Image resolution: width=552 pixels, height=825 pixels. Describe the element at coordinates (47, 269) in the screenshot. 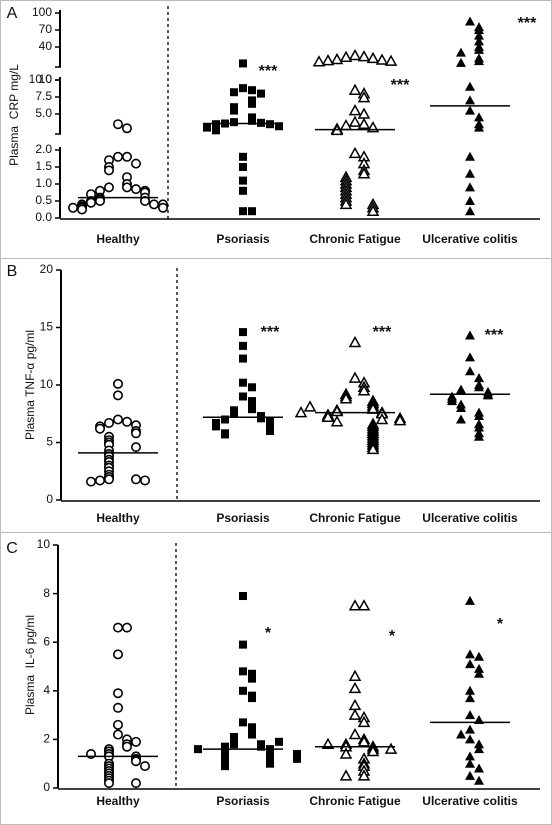

I see `y-tick-label: 20` at that location.